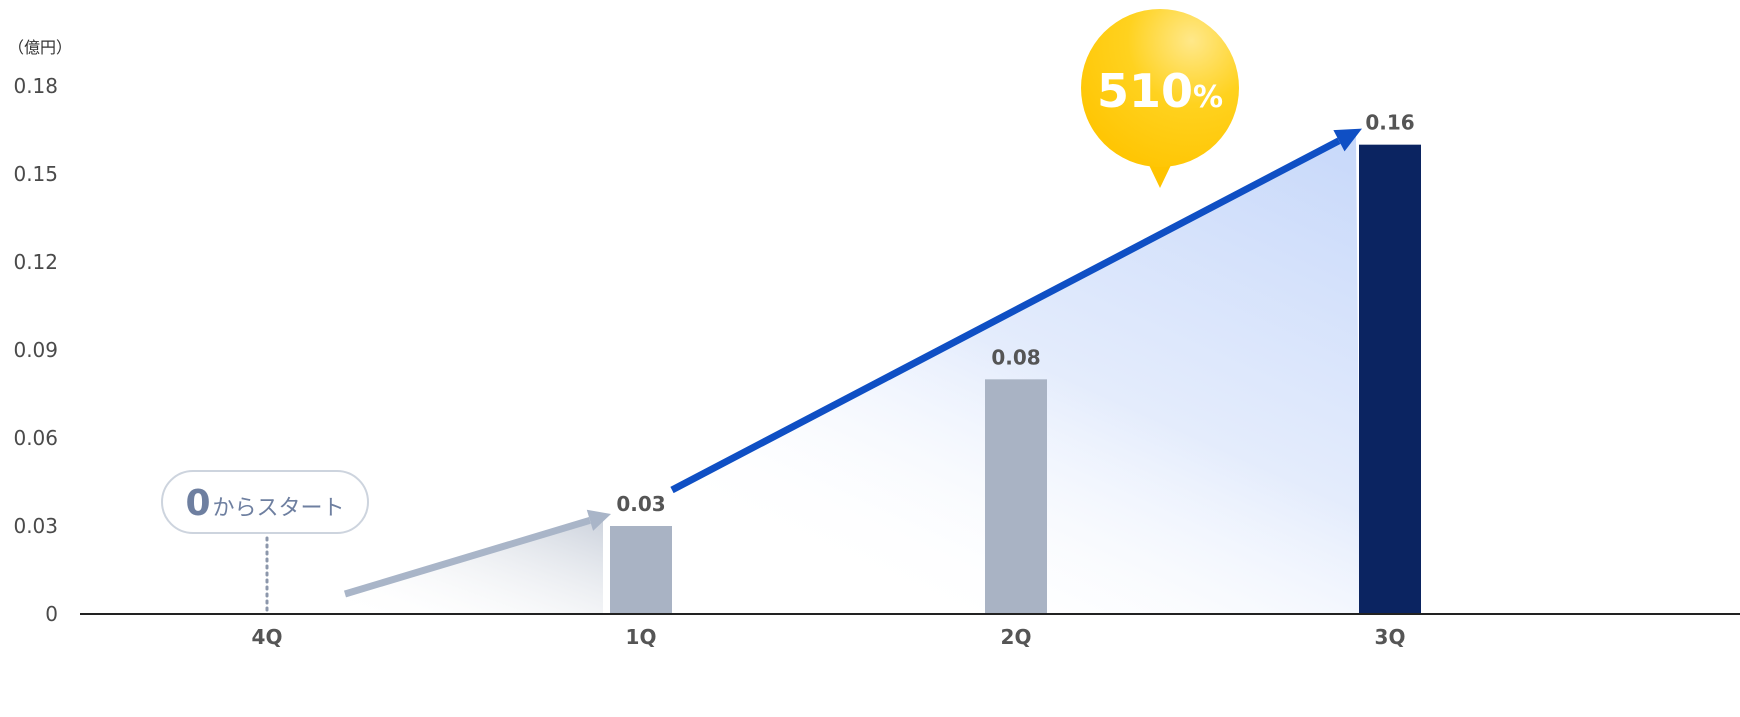 The width and height of the screenshot is (1740, 717). I want to click on y-axis-unit-label: （億円）, so click(40, 47).